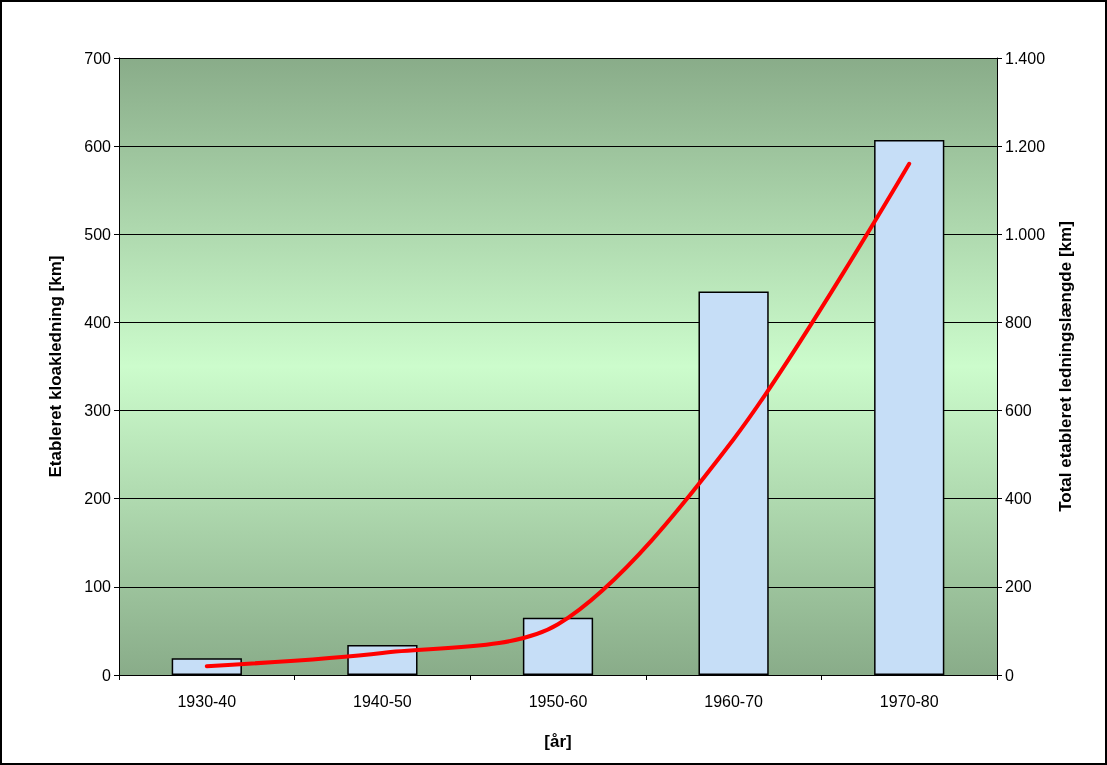  What do you see at coordinates (1025, 146) in the screenshot?
I see `y2-tick-label: 1.200` at bounding box center [1025, 146].